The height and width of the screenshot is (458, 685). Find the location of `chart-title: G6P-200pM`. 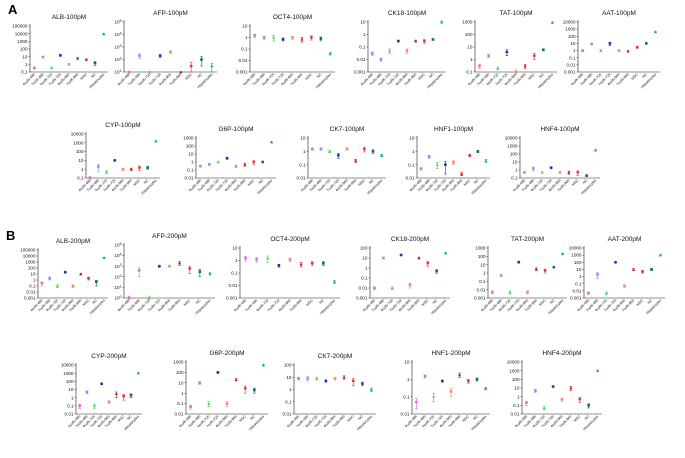

chart-title: G6P-200pM is located at coordinates (226, 353).